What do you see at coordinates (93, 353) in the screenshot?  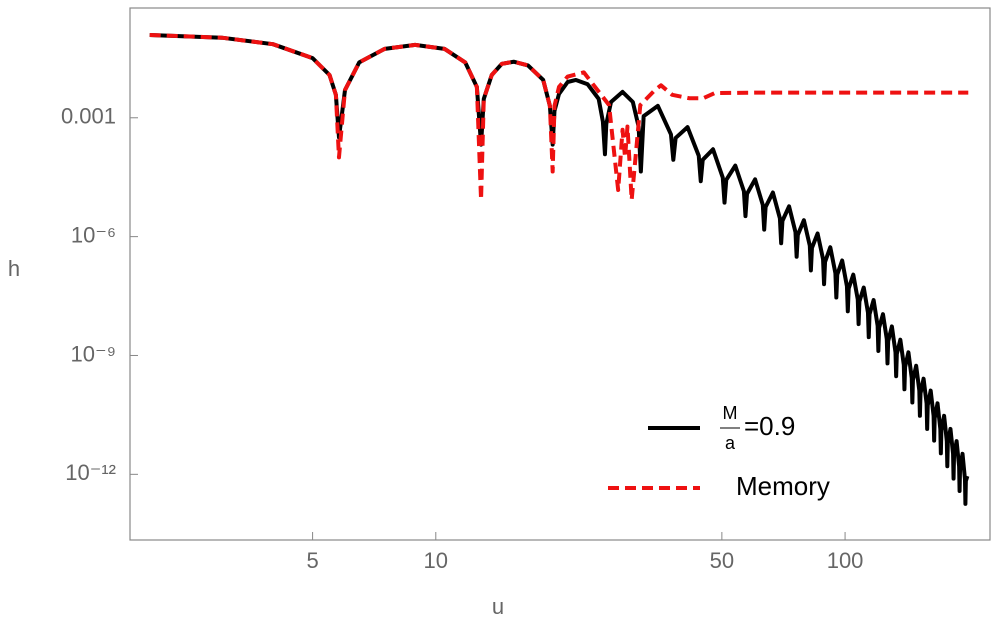 I see `y-tick-label: 10⁻⁹` at bounding box center [93, 353].